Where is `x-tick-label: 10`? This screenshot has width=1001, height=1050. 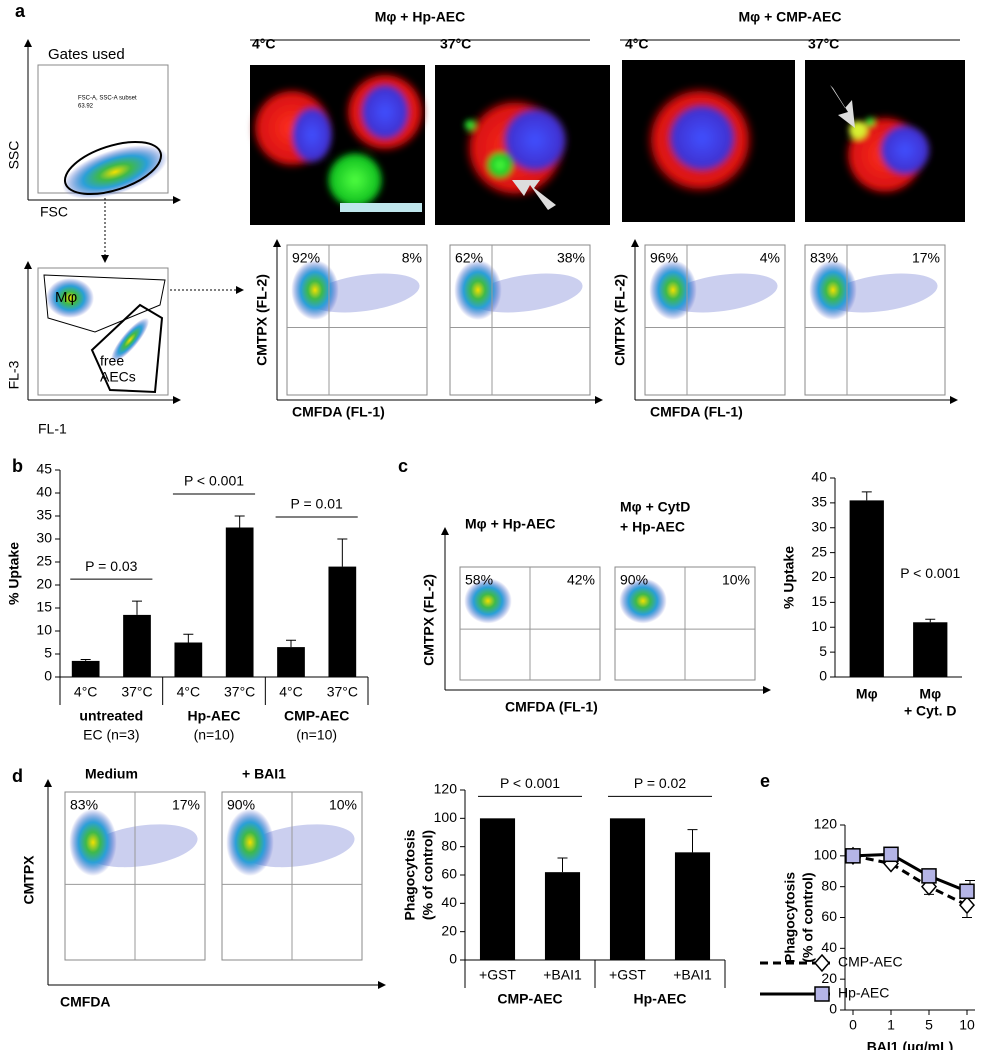
x-tick-label: 10 is located at coordinates (967, 1025).